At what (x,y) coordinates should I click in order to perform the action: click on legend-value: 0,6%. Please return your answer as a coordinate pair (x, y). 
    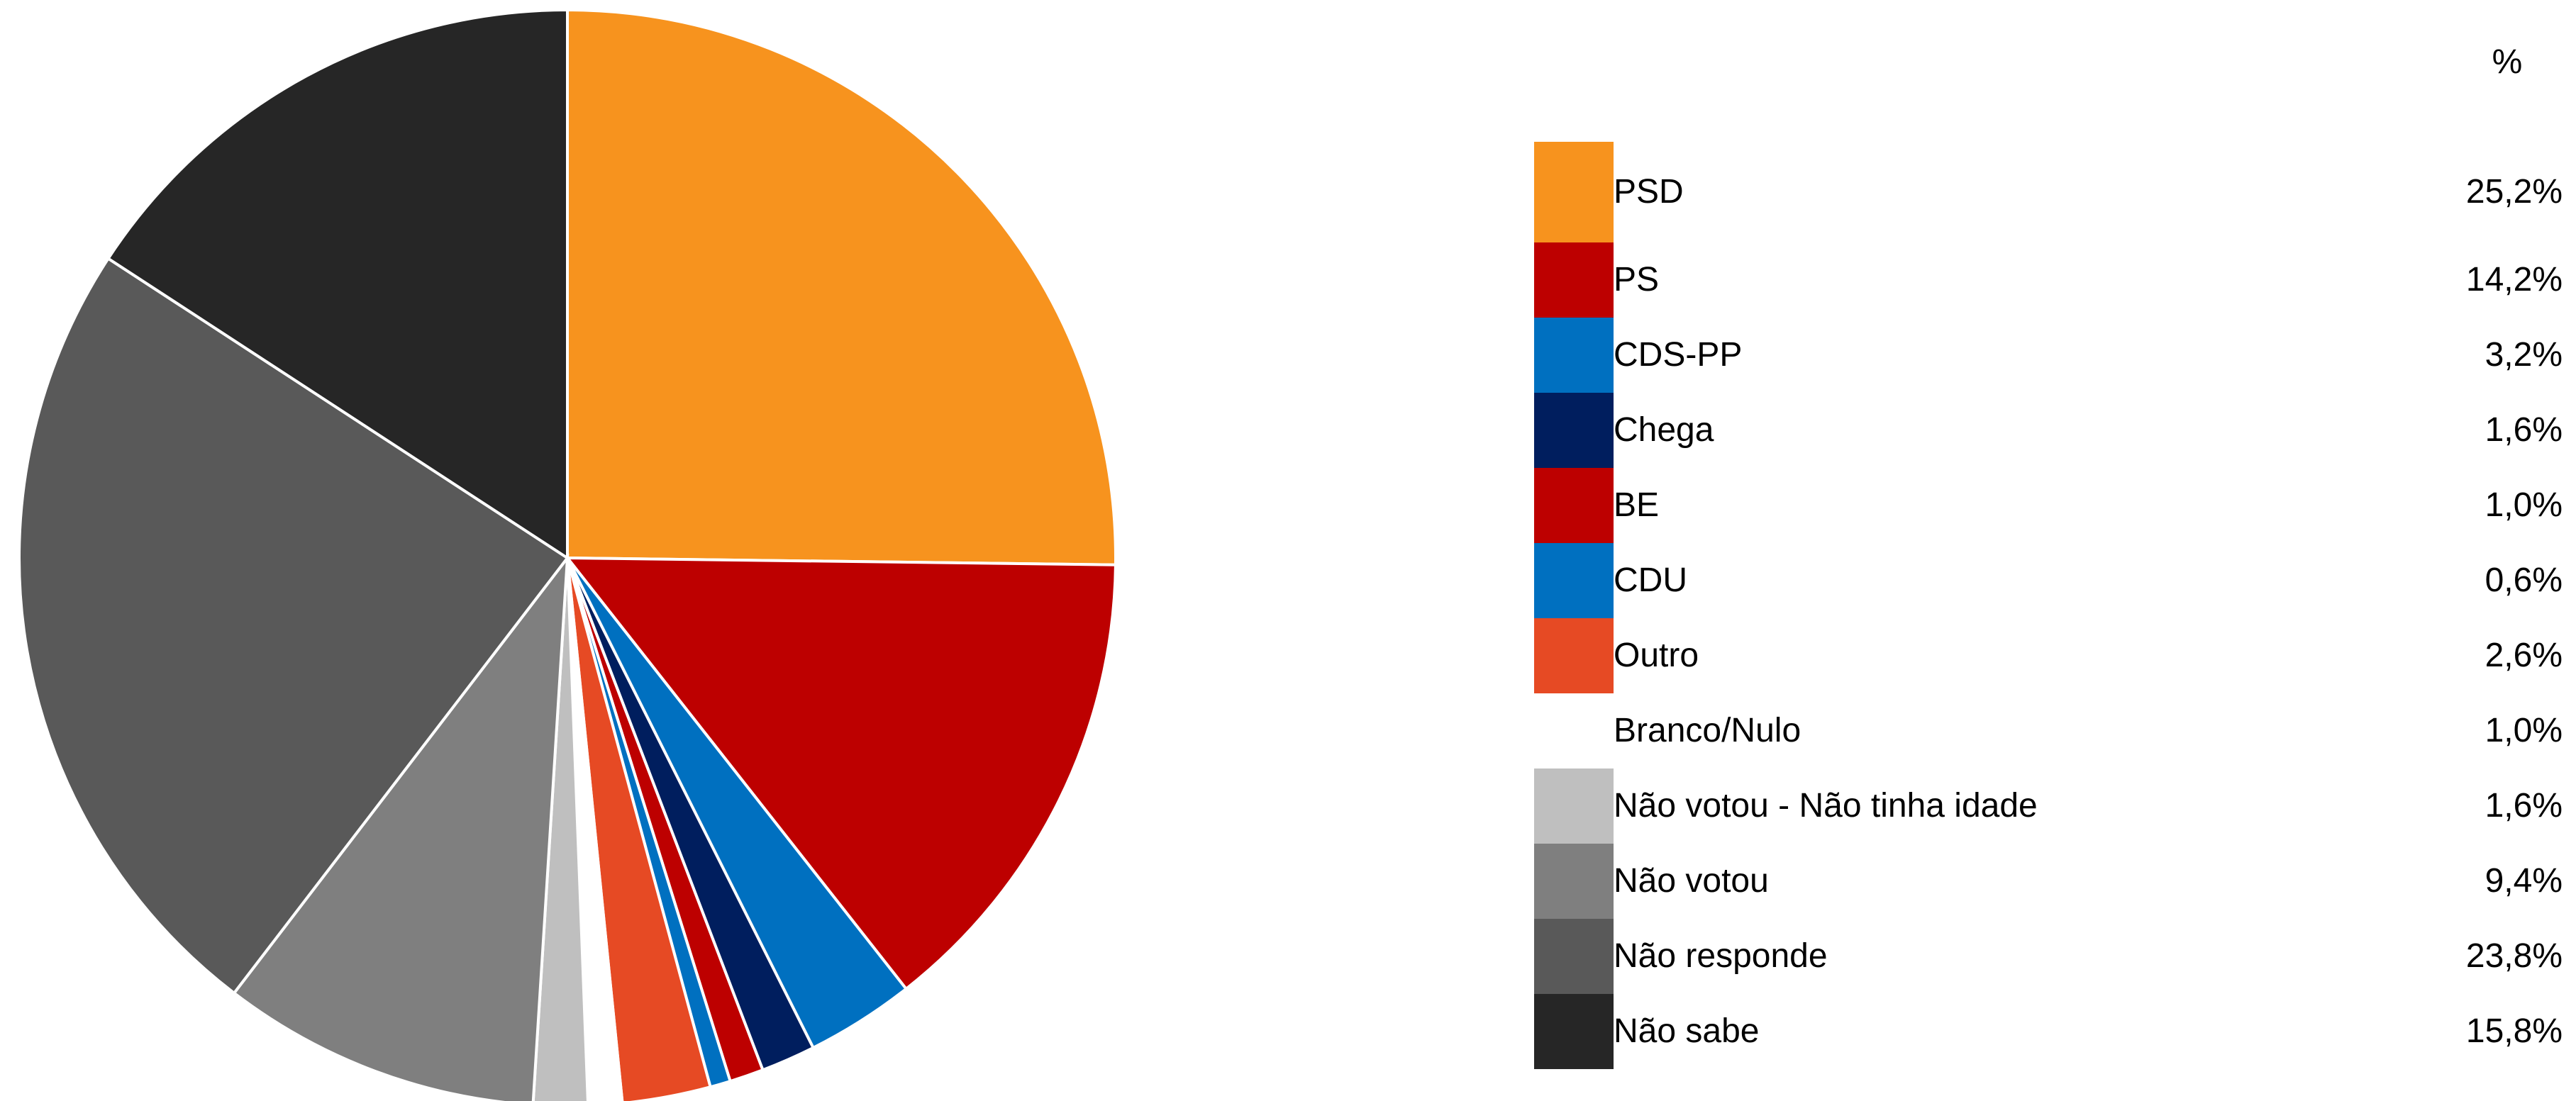
    Looking at the image, I should click on (2524, 580).